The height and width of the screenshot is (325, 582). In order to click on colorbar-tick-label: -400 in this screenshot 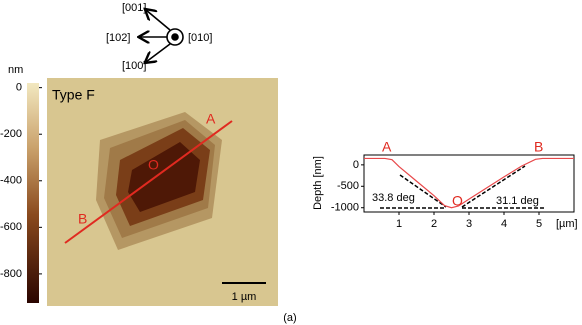, I will do `click(11, 181)`.